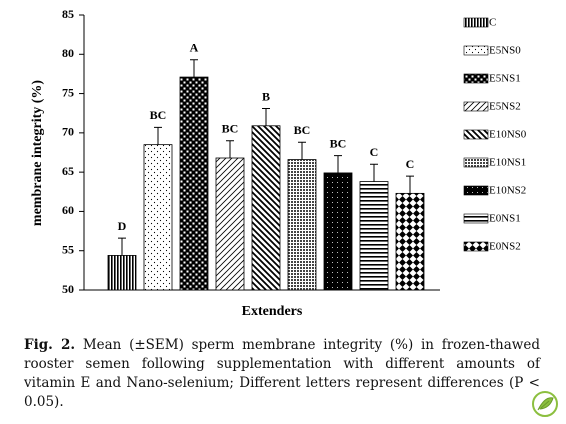  Describe the element at coordinates (68, 249) in the screenshot. I see `y-tick-label: 55` at that location.